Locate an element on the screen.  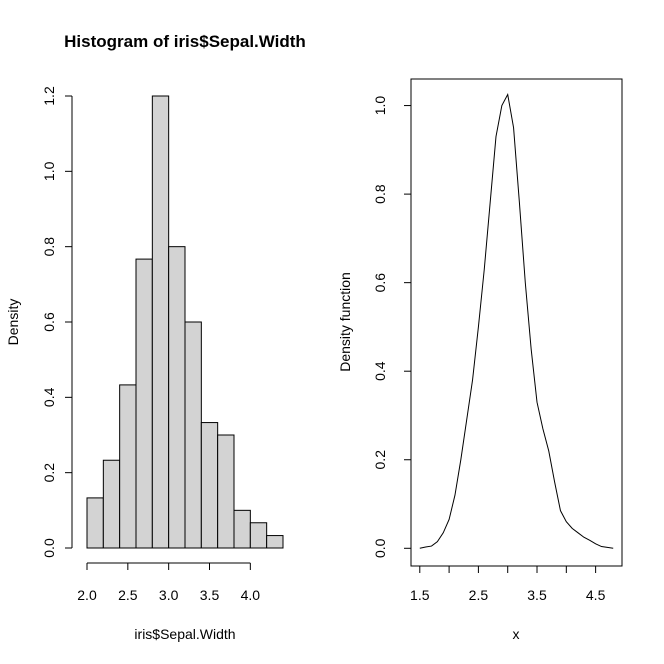
density-x-tick-label: 3.5 is located at coordinates (537, 595).